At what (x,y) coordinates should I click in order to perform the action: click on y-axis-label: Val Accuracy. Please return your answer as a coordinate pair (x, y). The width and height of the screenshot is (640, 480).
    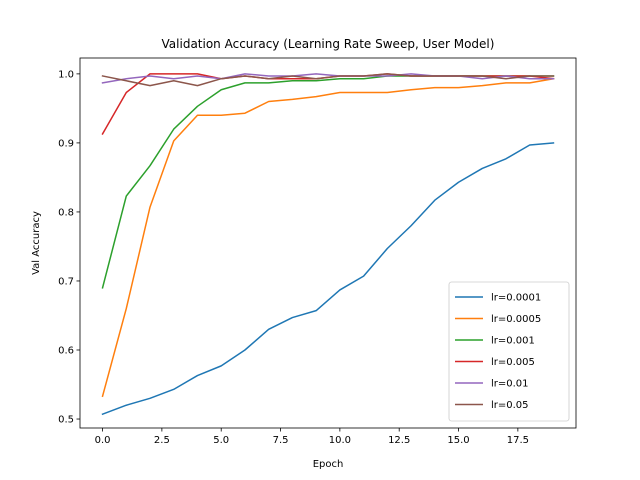
    Looking at the image, I should click on (36, 243).